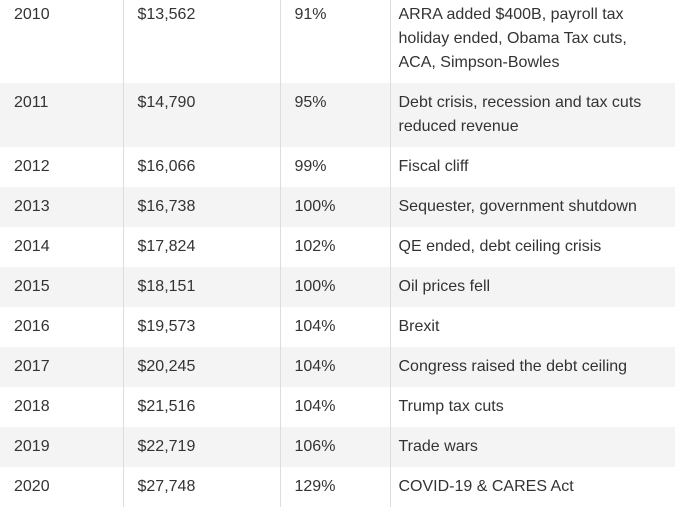 This screenshot has height=509, width=675. I want to click on debt-cell: $18,151, so click(201, 287).